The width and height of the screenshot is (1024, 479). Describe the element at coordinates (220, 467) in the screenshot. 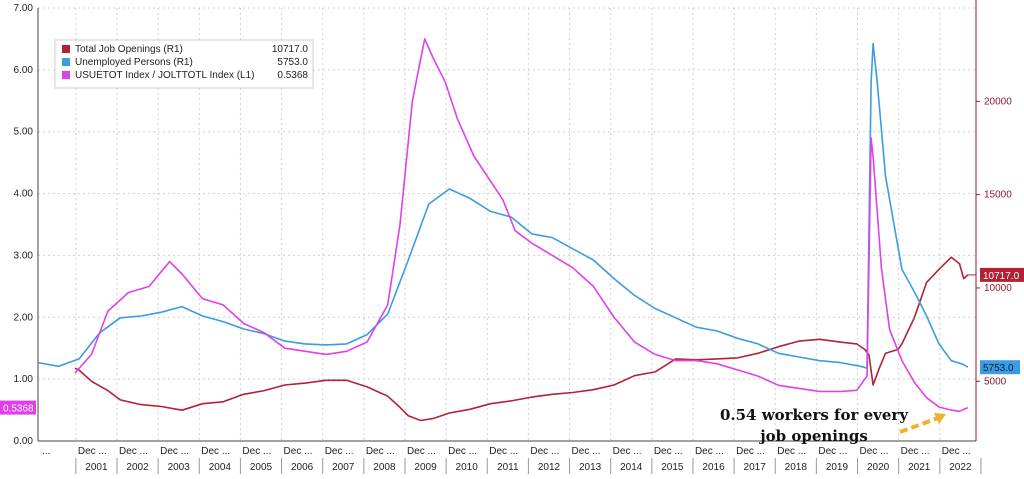

I see `year-label: 2004` at that location.